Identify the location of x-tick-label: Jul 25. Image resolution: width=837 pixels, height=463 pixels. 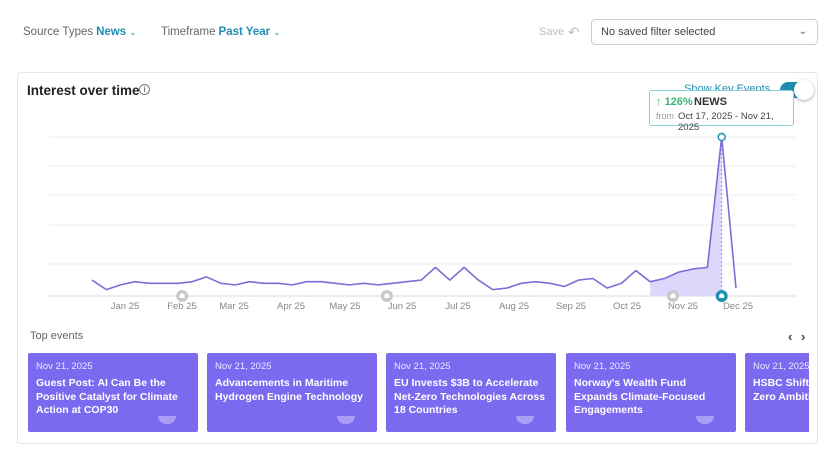
(457, 306).